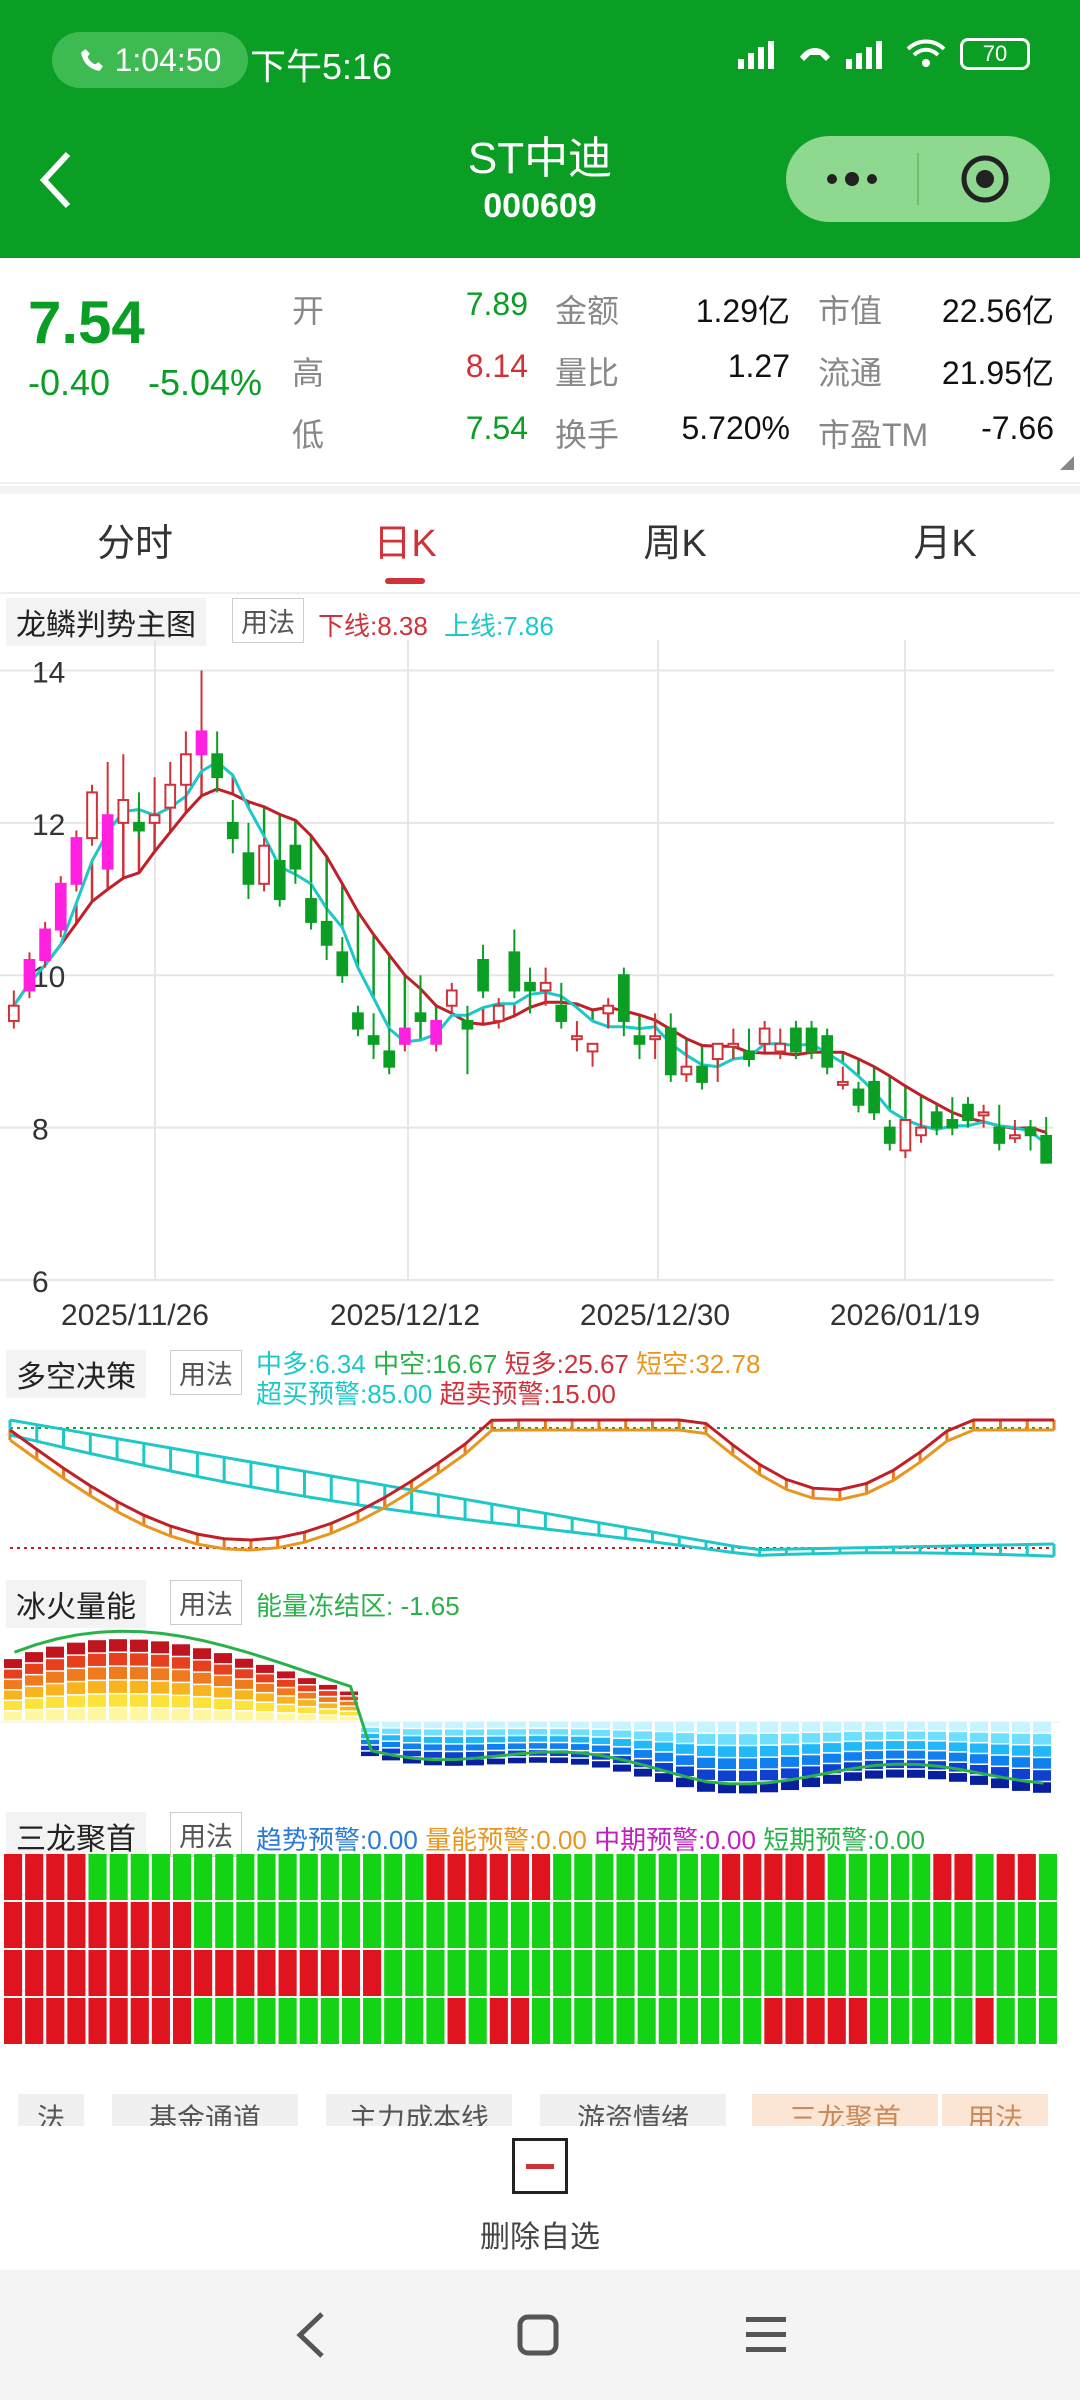 Image resolution: width=1080 pixels, height=2400 pixels. Describe the element at coordinates (344, 1394) in the screenshot. I see `overbought-warning: 超买预警:85.00` at that location.